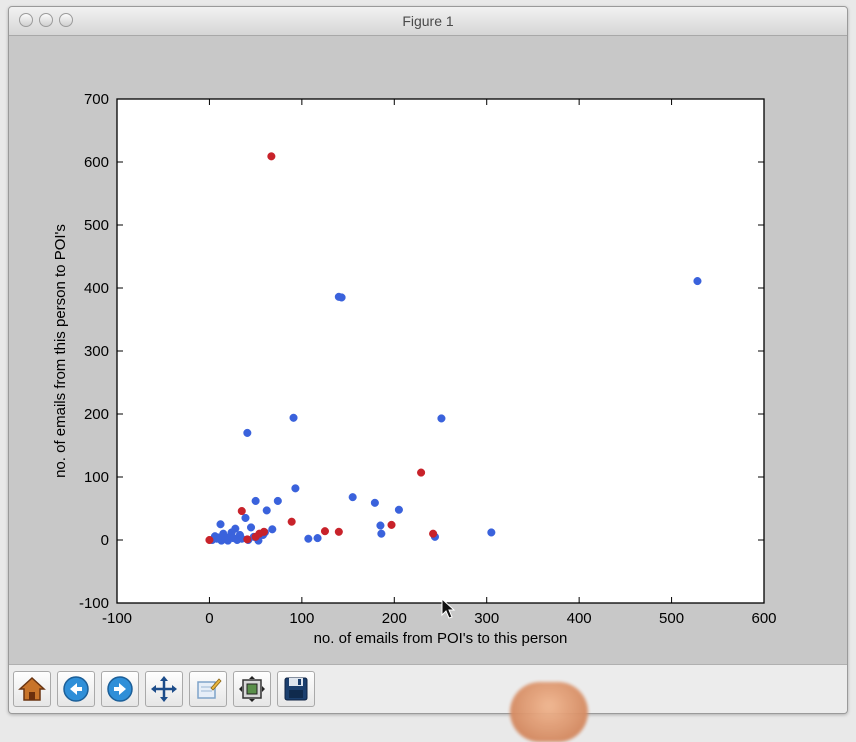 The width and height of the screenshot is (856, 742). I want to click on y-tick-label: 600, so click(96, 162).